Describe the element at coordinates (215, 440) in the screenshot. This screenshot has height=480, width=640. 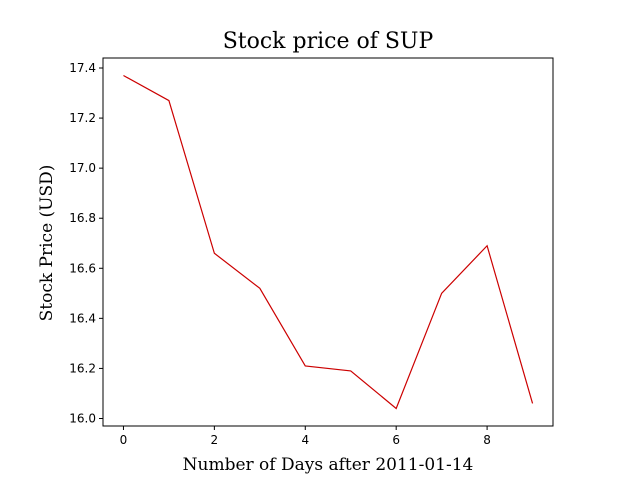
I see `x-tick-label: 2` at that location.